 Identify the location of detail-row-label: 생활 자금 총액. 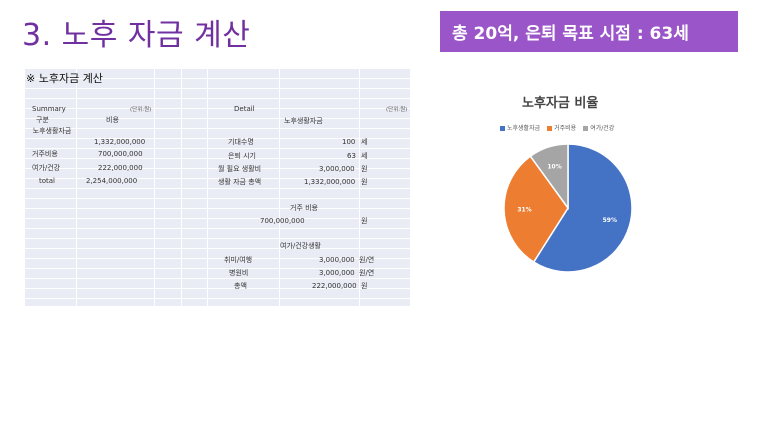
(240, 182).